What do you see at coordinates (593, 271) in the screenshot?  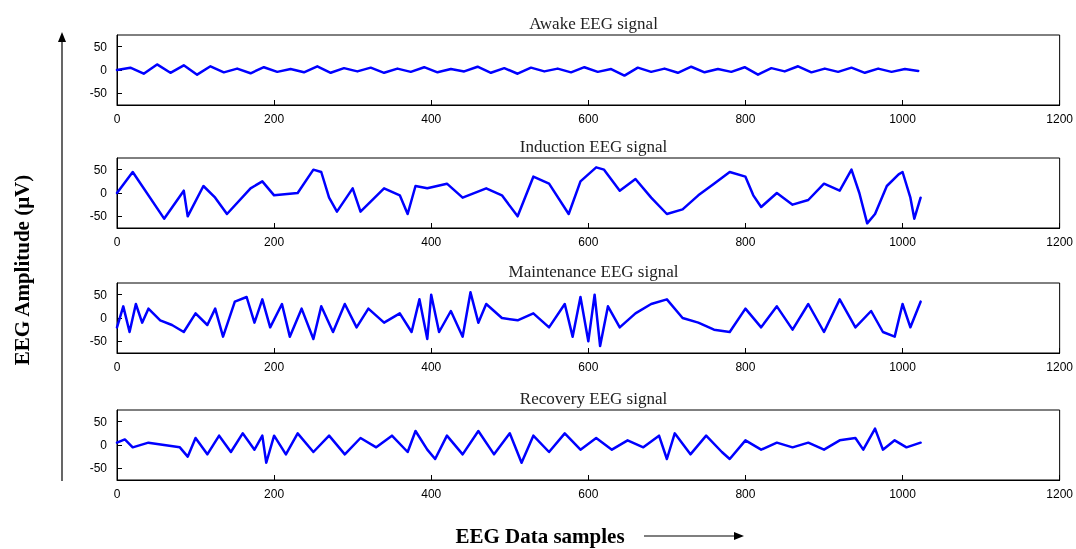 I see `chart-title: Maintenance EEG signal` at bounding box center [593, 271].